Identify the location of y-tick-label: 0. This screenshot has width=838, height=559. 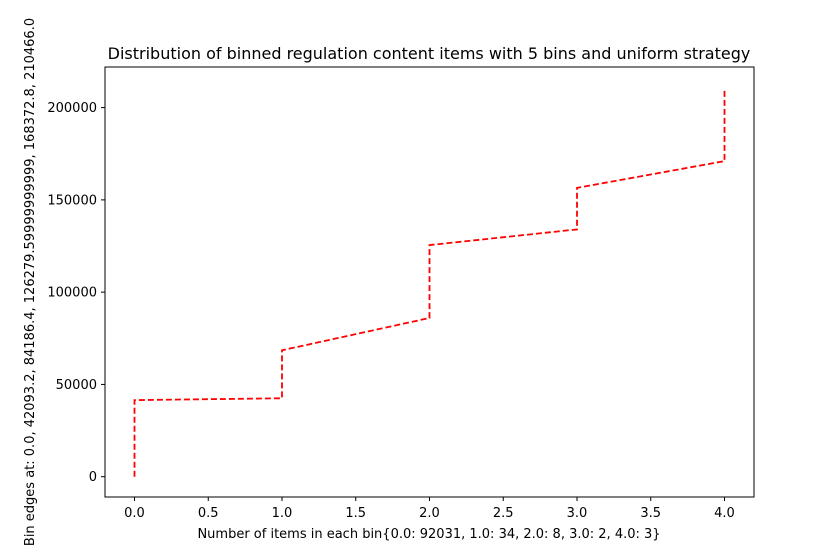
(93, 477).